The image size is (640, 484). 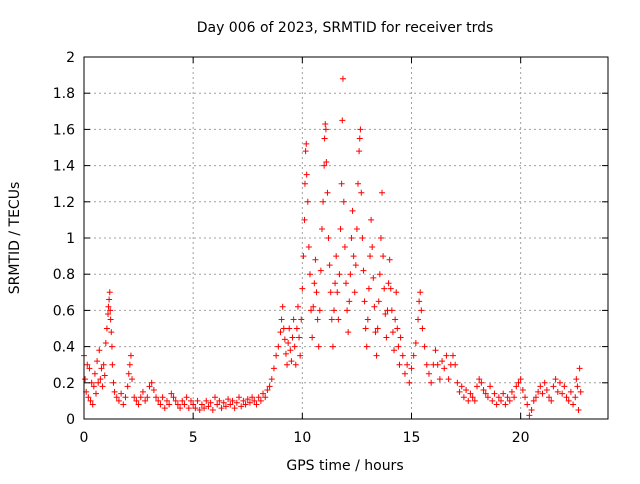 I want to click on y-tick-label: 0.4, so click(x=64, y=348).